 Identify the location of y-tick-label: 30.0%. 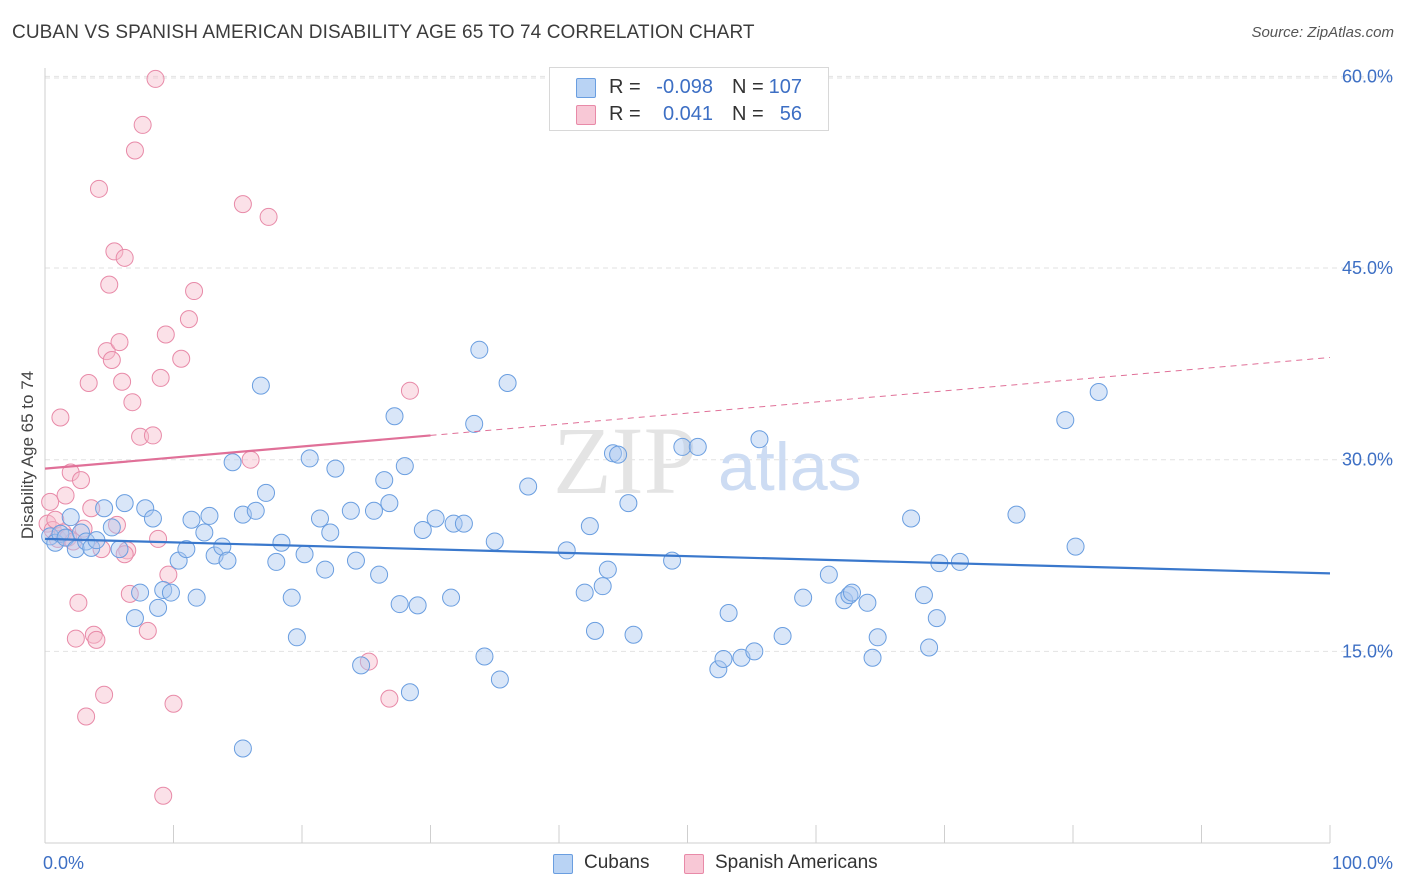
(1367, 460).